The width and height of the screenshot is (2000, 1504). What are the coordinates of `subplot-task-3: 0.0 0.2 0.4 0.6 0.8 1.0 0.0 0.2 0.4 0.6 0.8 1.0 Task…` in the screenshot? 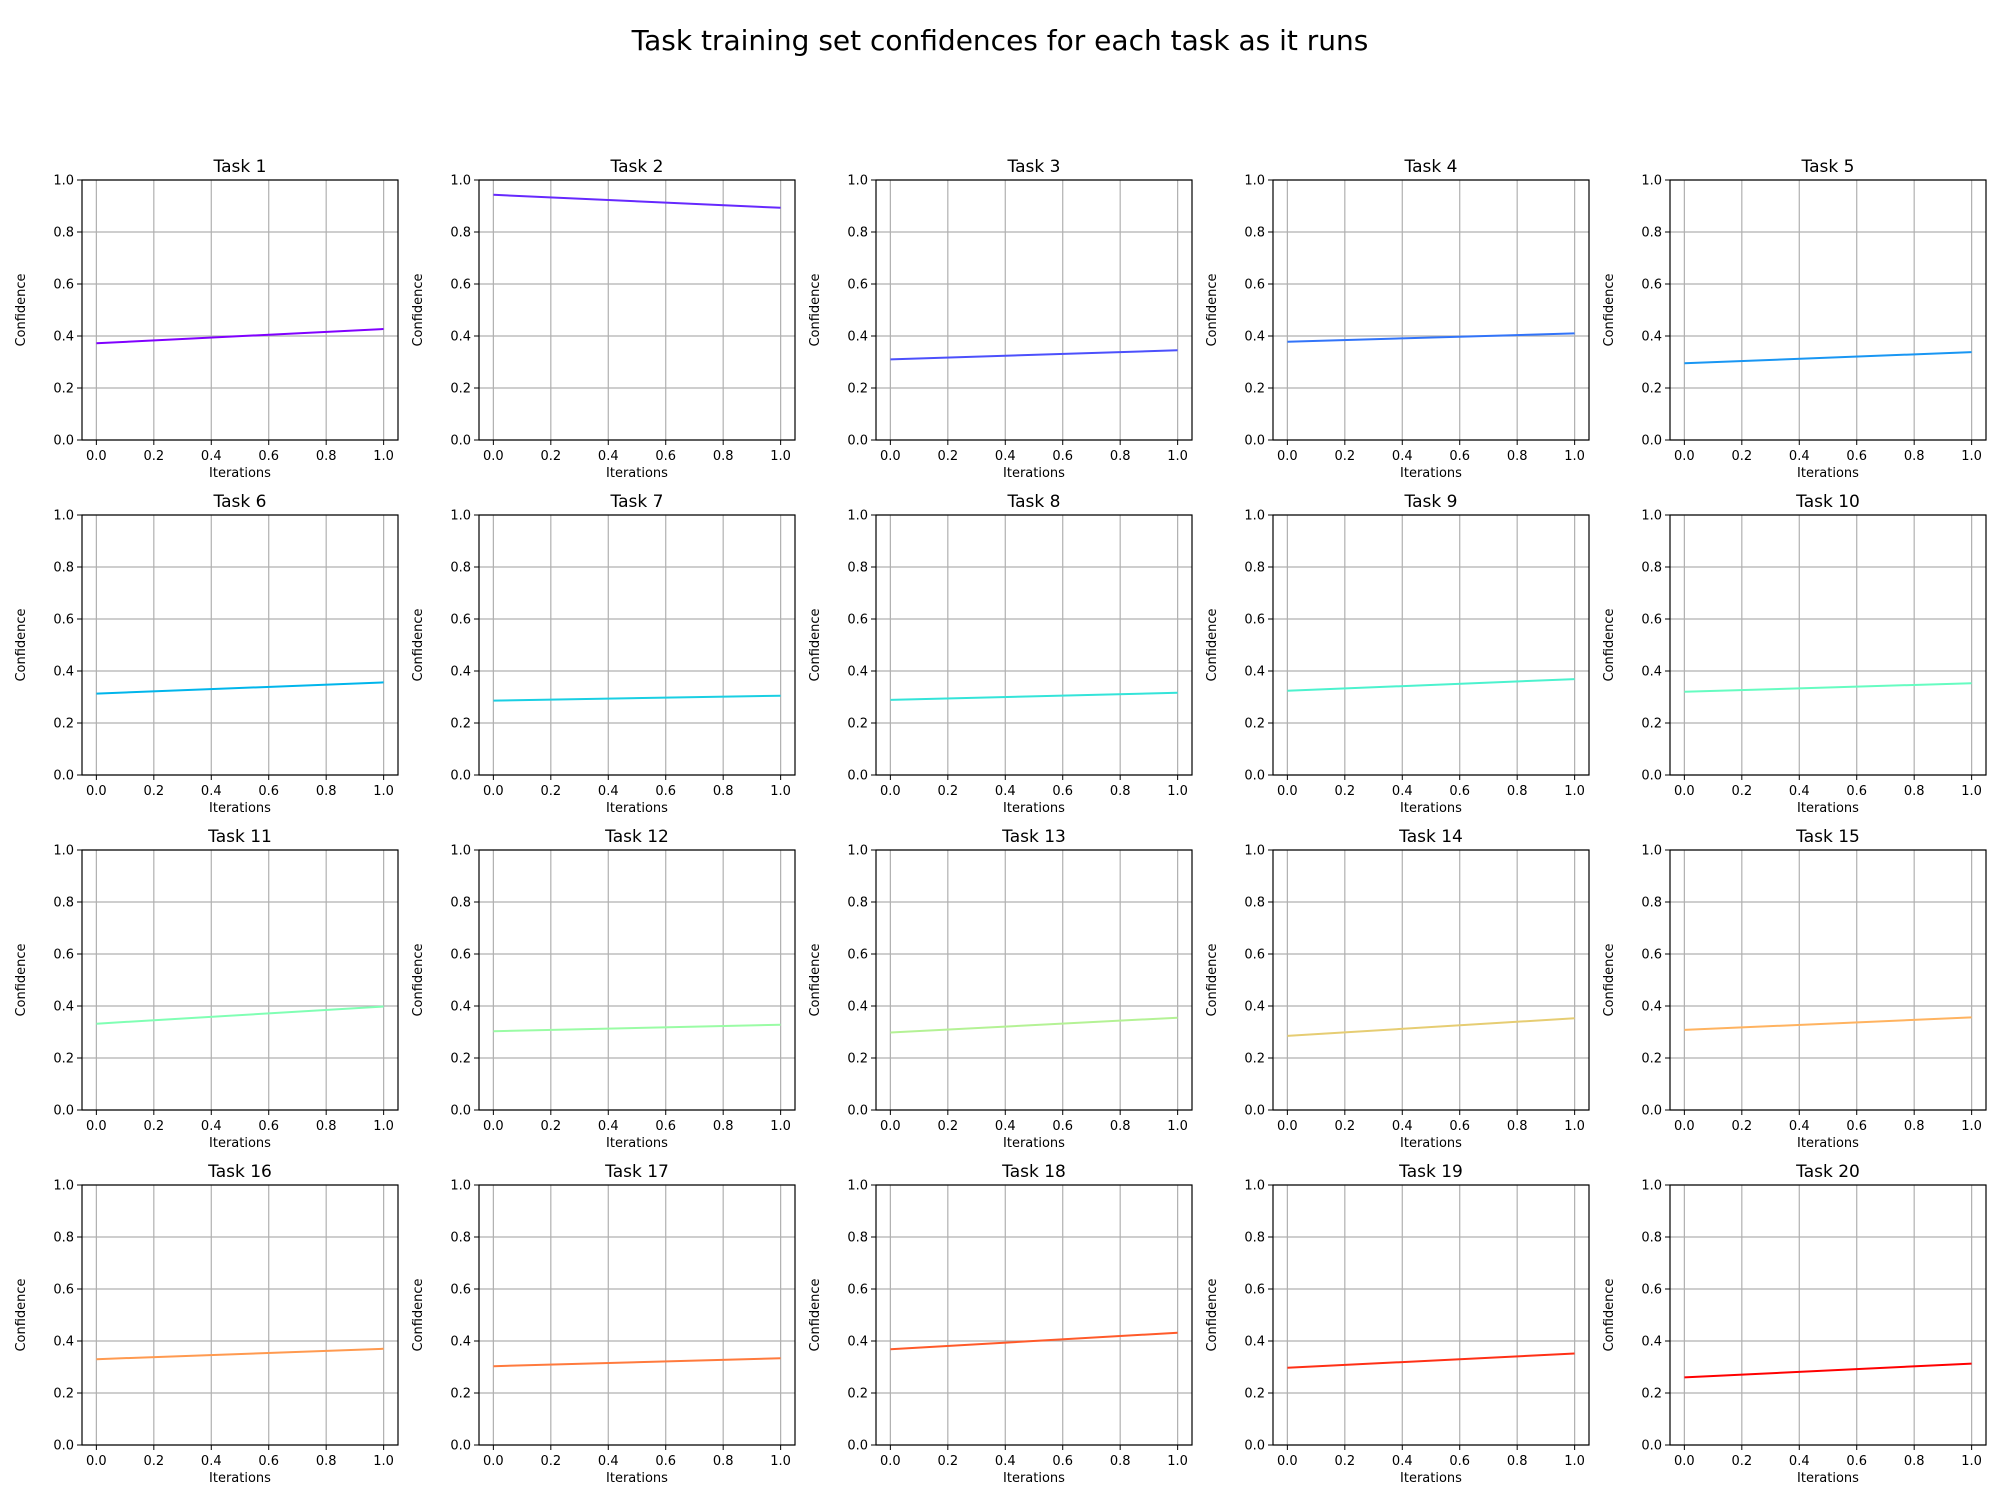 It's located at (1000, 319).